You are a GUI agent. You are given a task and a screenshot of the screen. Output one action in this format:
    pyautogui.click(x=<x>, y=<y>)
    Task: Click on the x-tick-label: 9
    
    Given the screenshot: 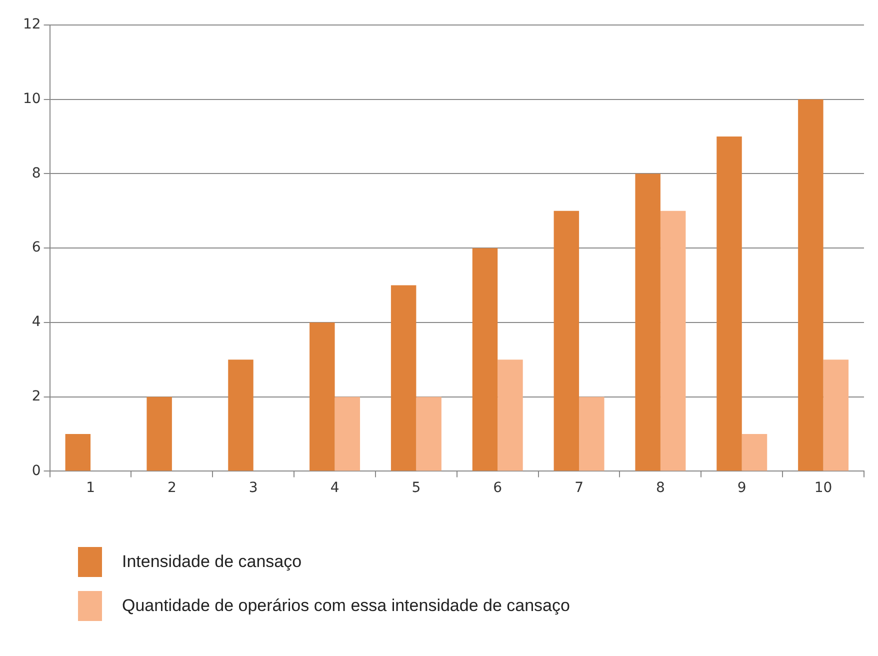 What is the action you would take?
    pyautogui.click(x=741, y=488)
    